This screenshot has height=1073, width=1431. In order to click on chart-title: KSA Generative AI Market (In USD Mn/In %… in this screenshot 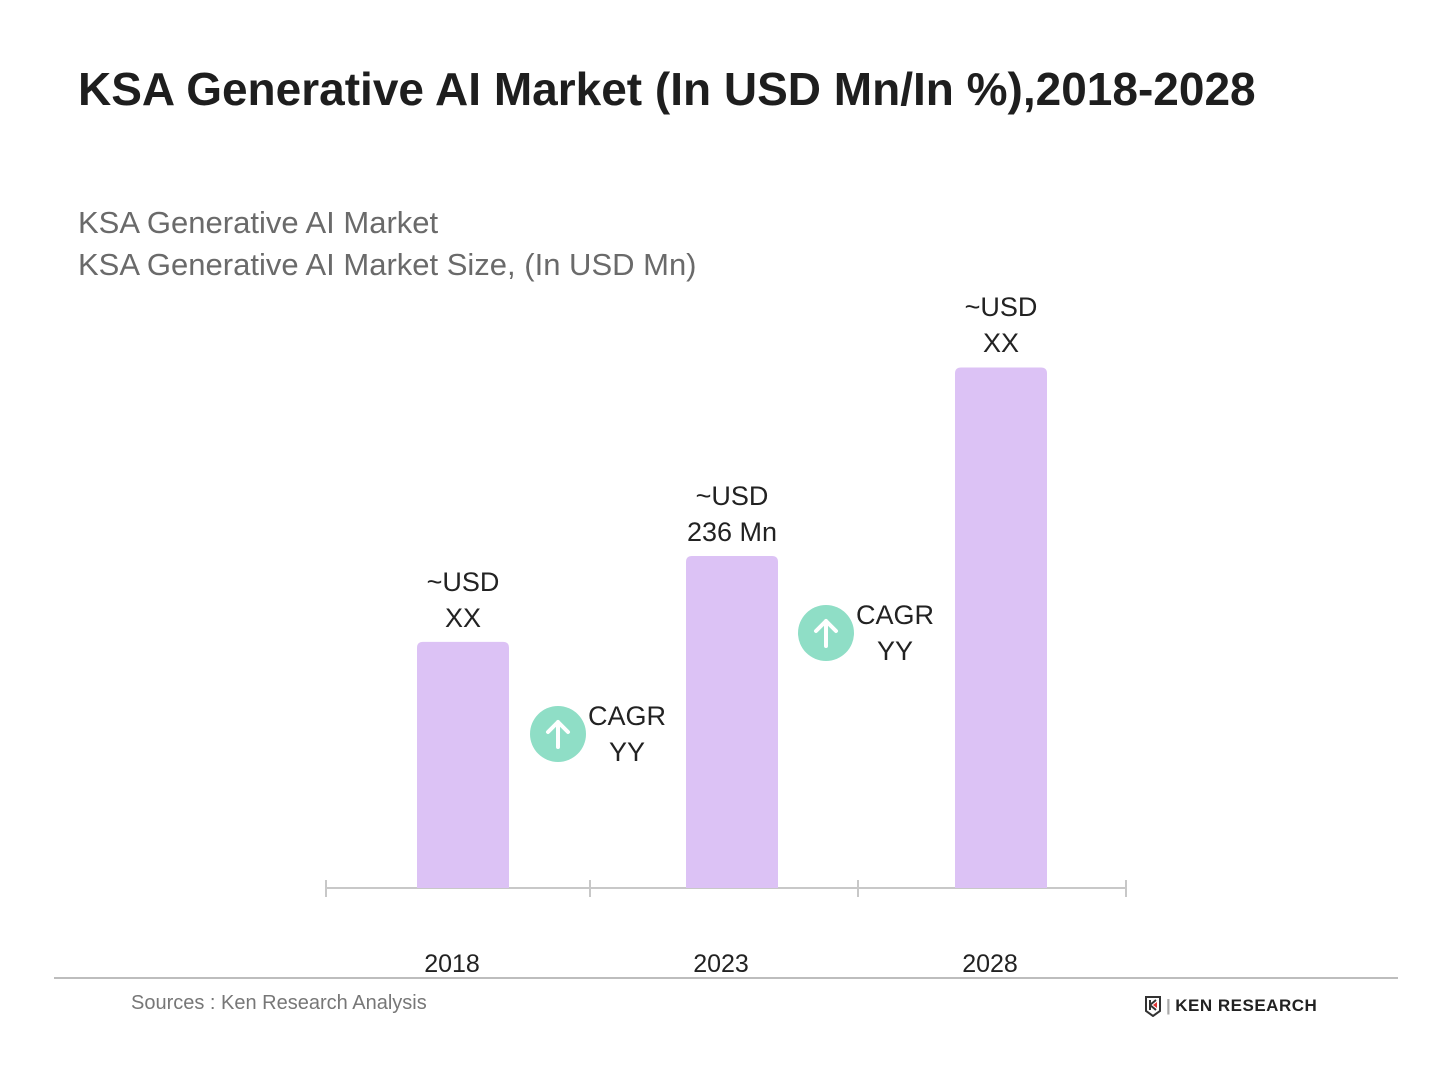, I will do `click(667, 89)`.